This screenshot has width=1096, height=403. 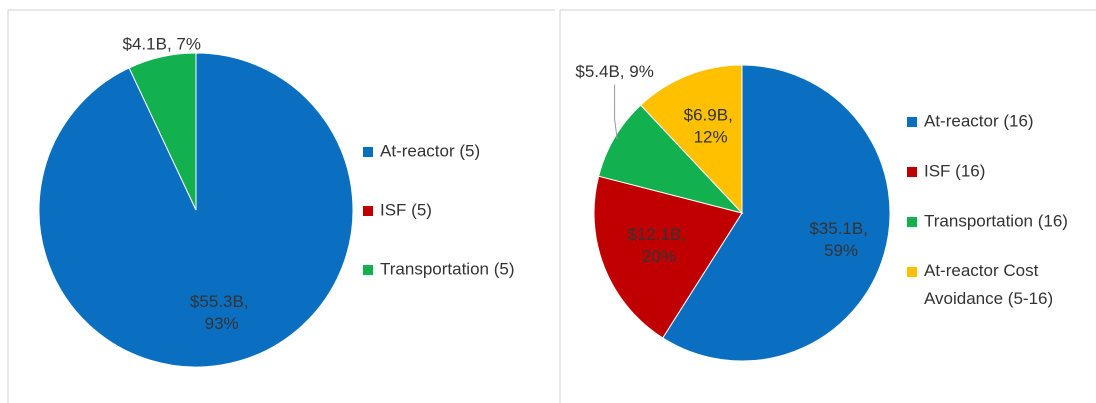 I want to click on data-label: $5.4B, 9%, so click(x=614, y=71).